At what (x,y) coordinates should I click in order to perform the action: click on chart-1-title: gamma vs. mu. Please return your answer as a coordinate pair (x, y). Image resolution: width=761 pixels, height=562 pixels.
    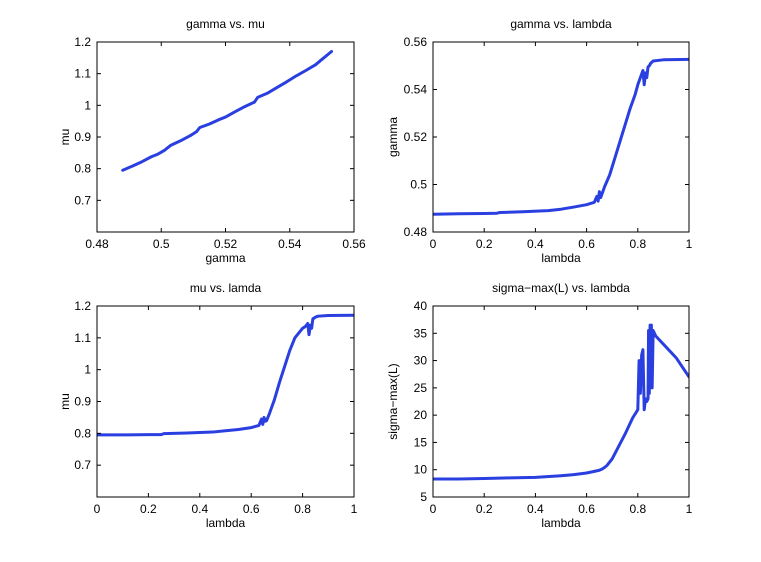
    Looking at the image, I should click on (225, 24).